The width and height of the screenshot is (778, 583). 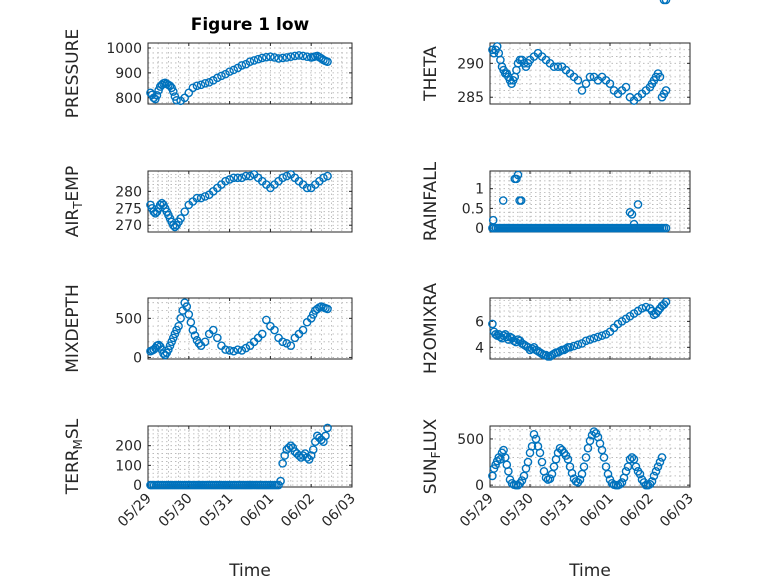 What do you see at coordinates (473, 209) in the screenshot?
I see `y-tick-label: 0.5` at bounding box center [473, 209].